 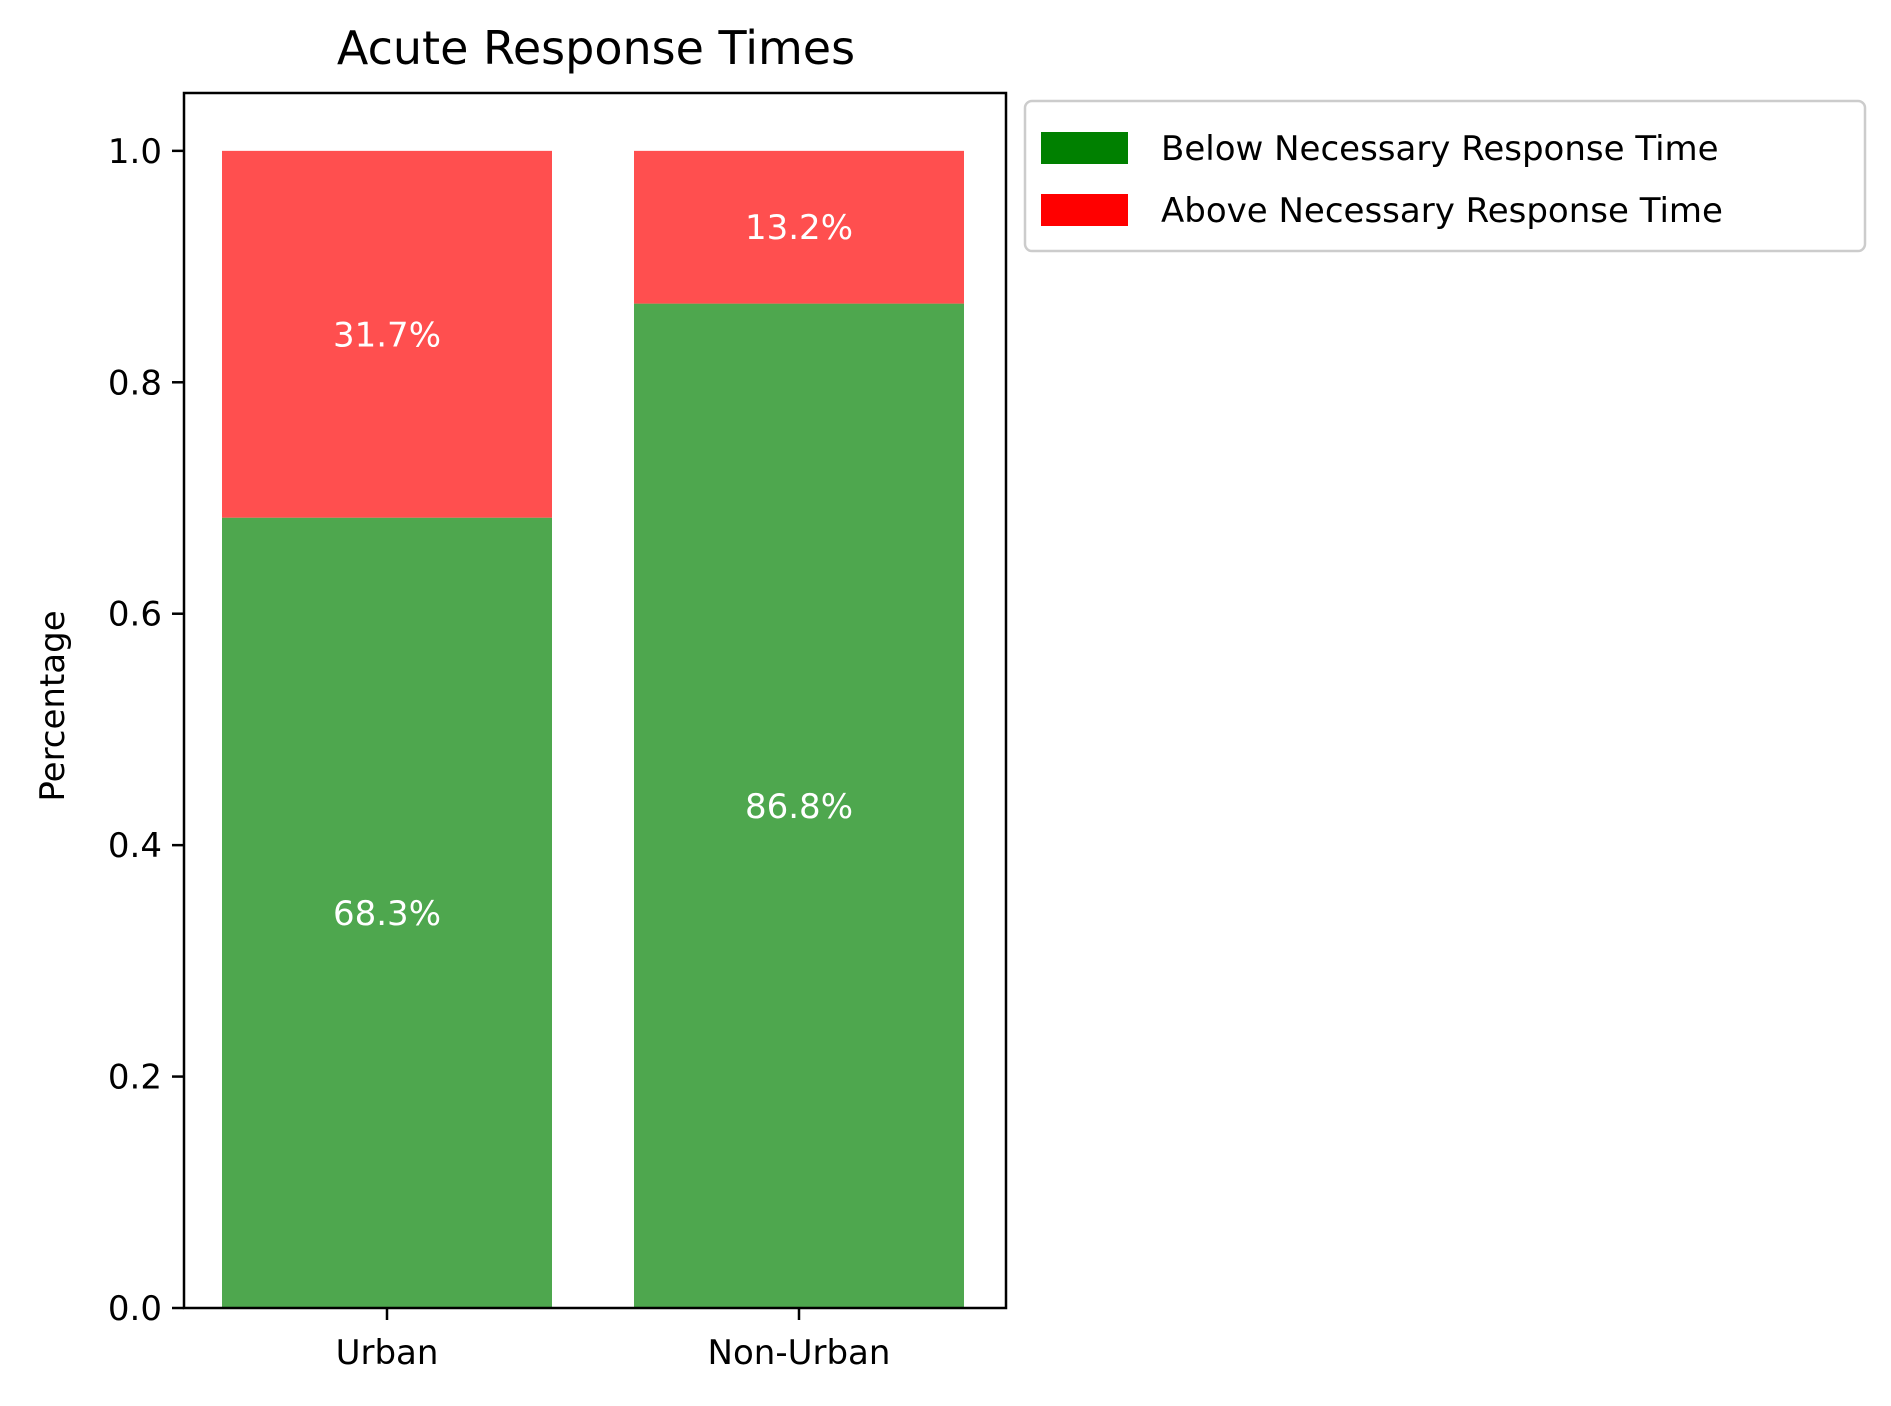 What do you see at coordinates (135, 1309) in the screenshot?
I see `y-tick-label: 0.0` at bounding box center [135, 1309].